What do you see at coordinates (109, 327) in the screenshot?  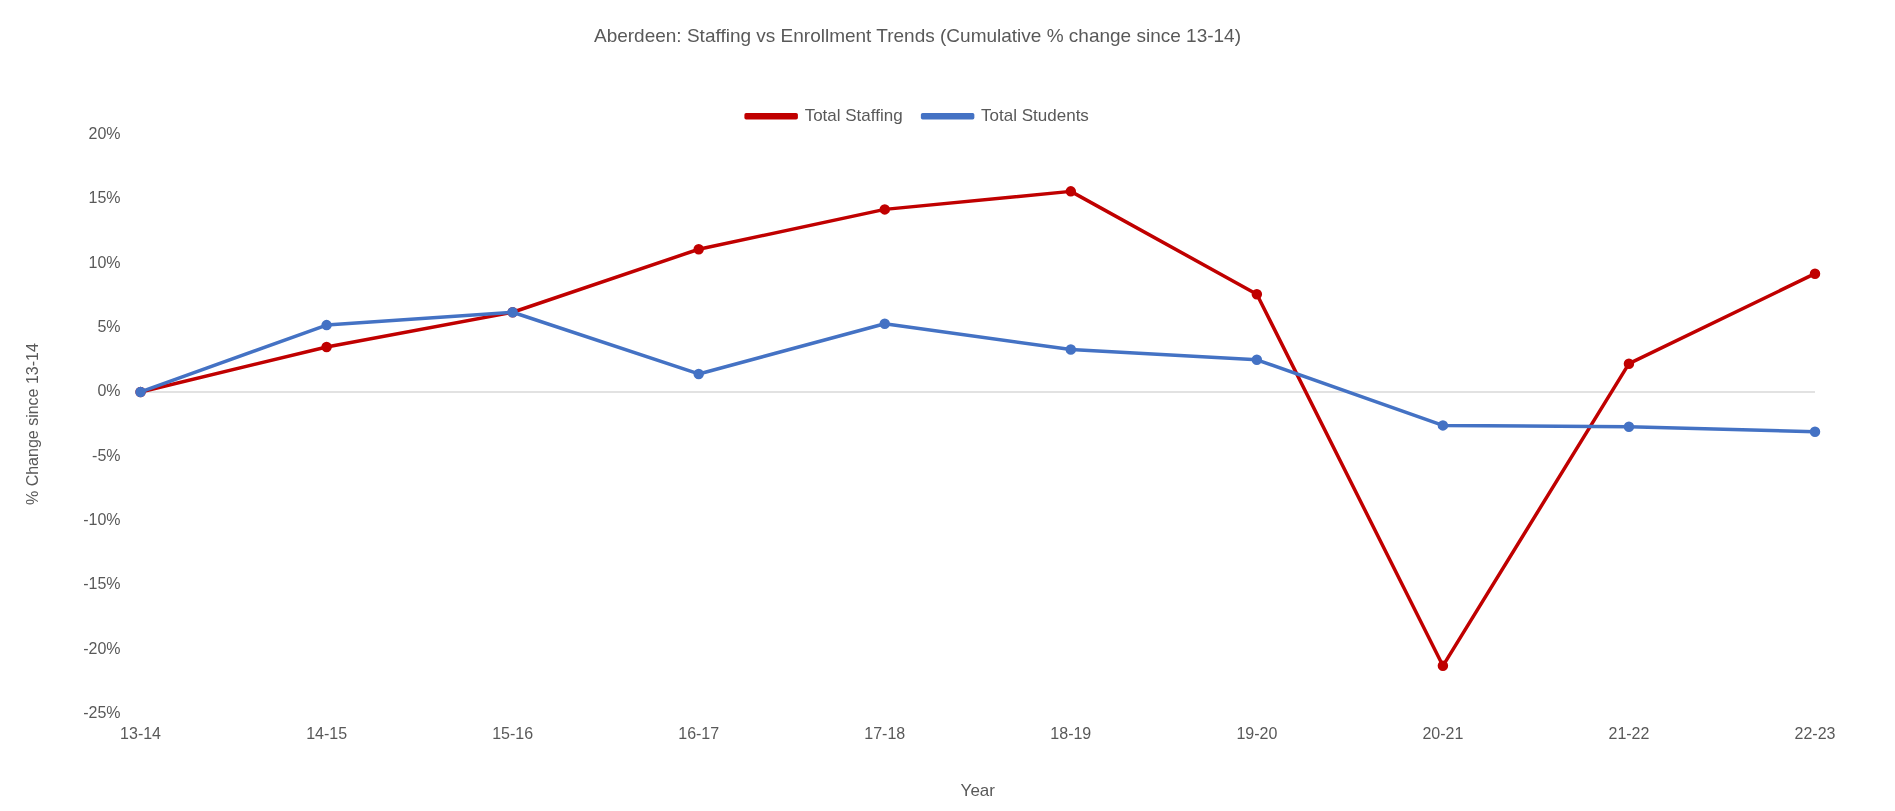 I see `y-tick-label: 5%` at bounding box center [109, 327].